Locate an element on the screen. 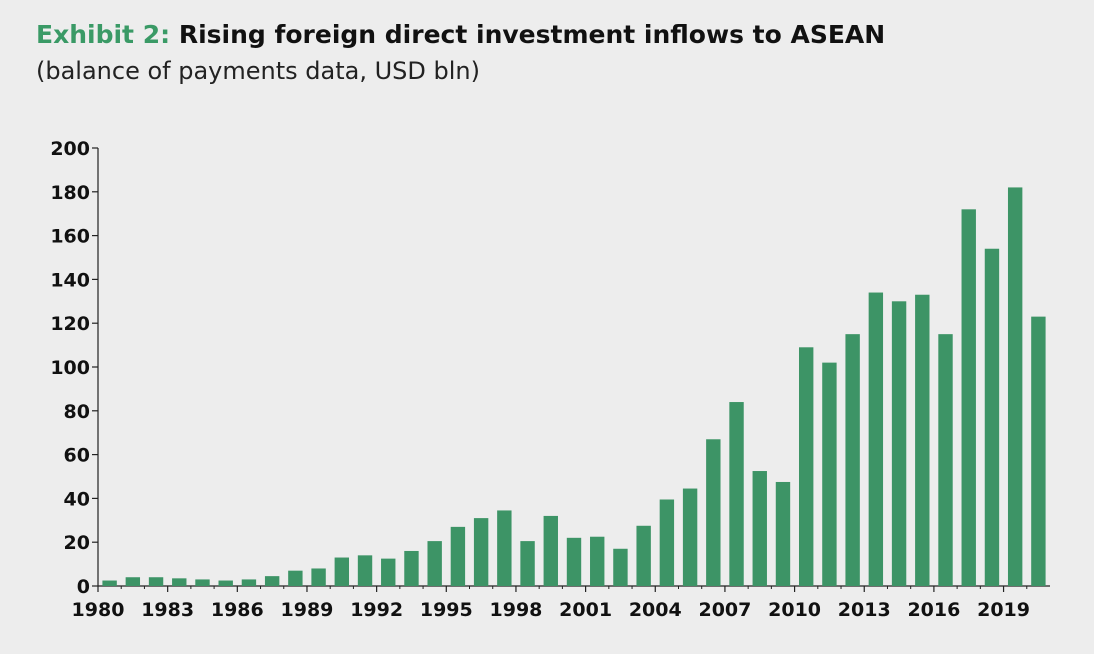 This screenshot has width=1094, height=654. bar-1995 is located at coordinates (458, 556).